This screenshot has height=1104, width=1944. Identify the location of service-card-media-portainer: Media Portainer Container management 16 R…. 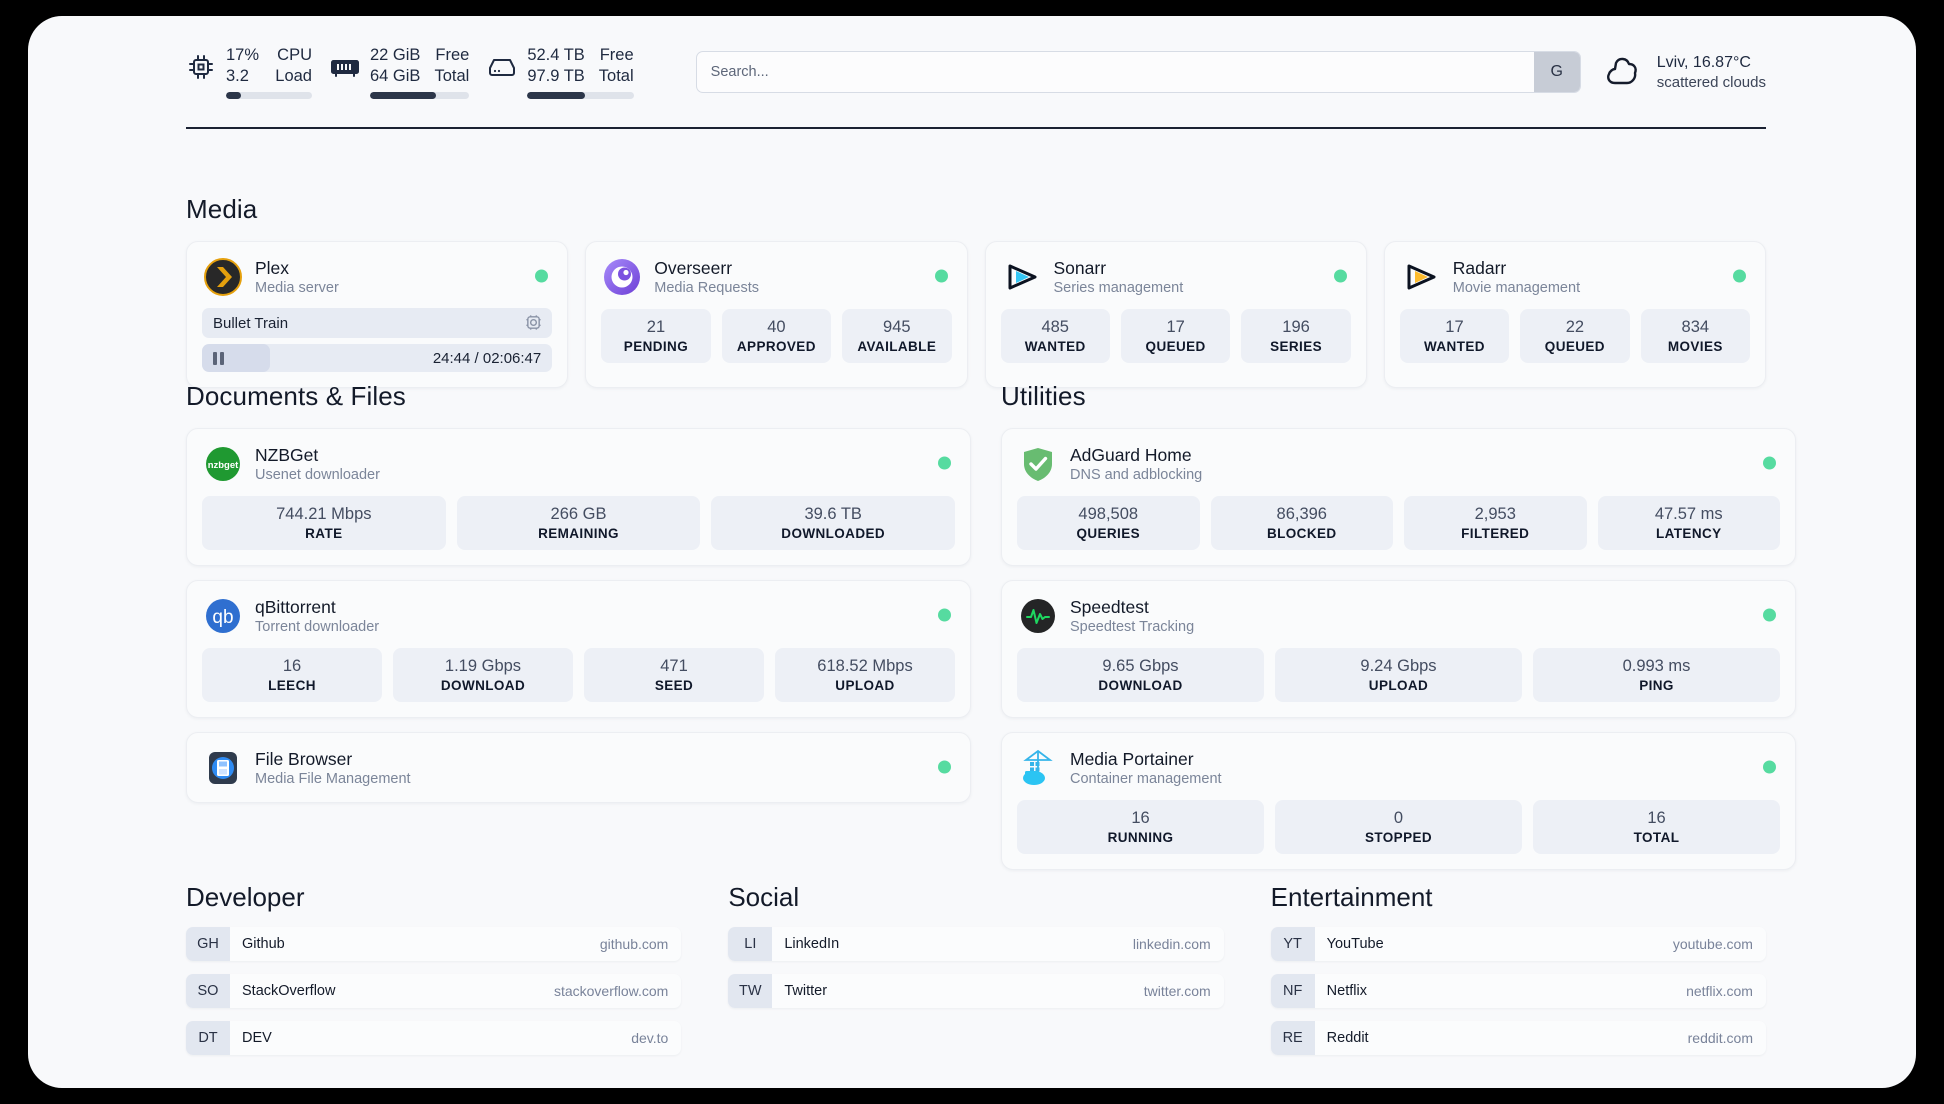
(1398, 801).